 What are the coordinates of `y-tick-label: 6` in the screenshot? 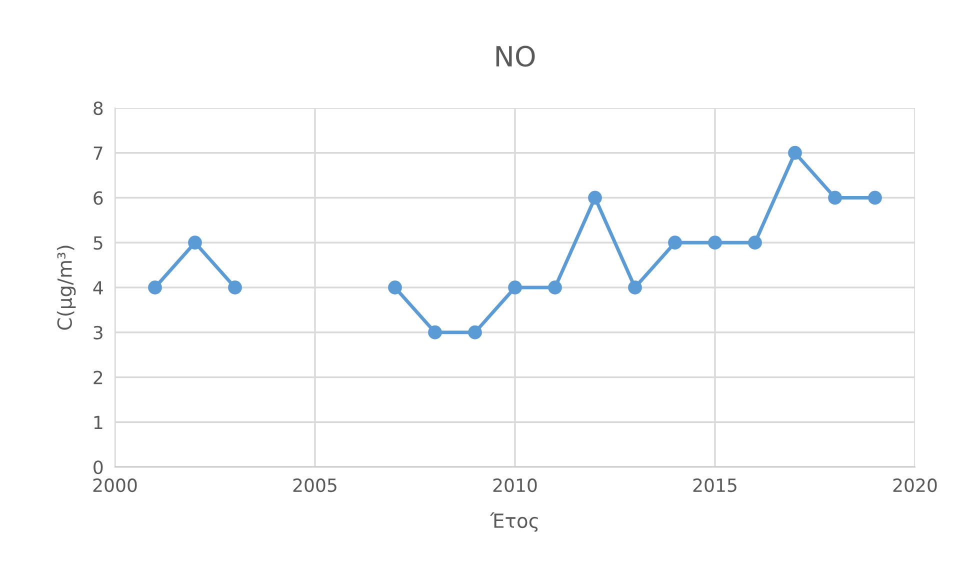 It's located at (98, 198).